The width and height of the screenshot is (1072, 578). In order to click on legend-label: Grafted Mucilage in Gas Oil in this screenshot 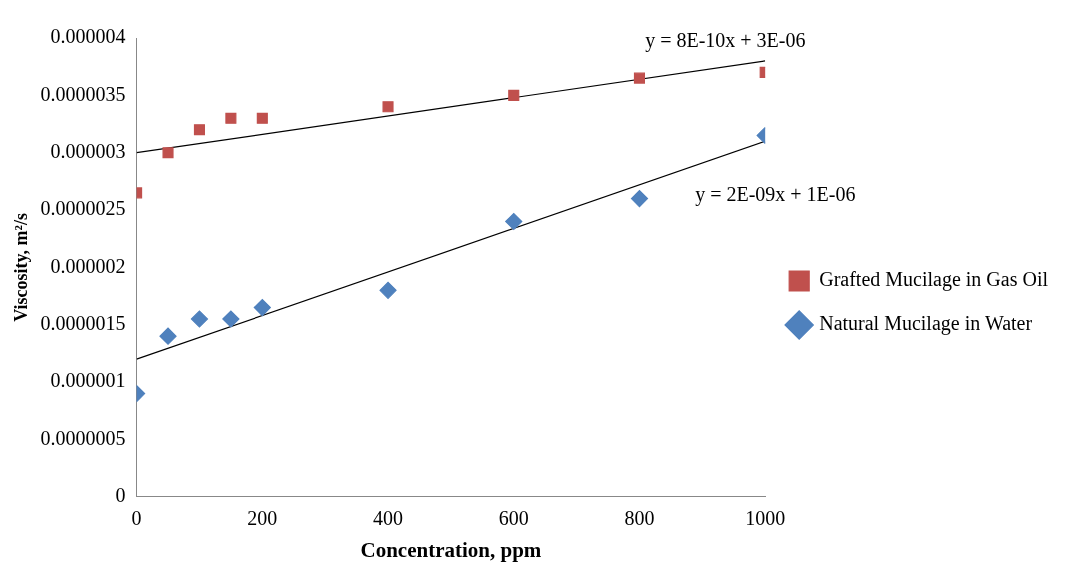, I will do `click(934, 280)`.